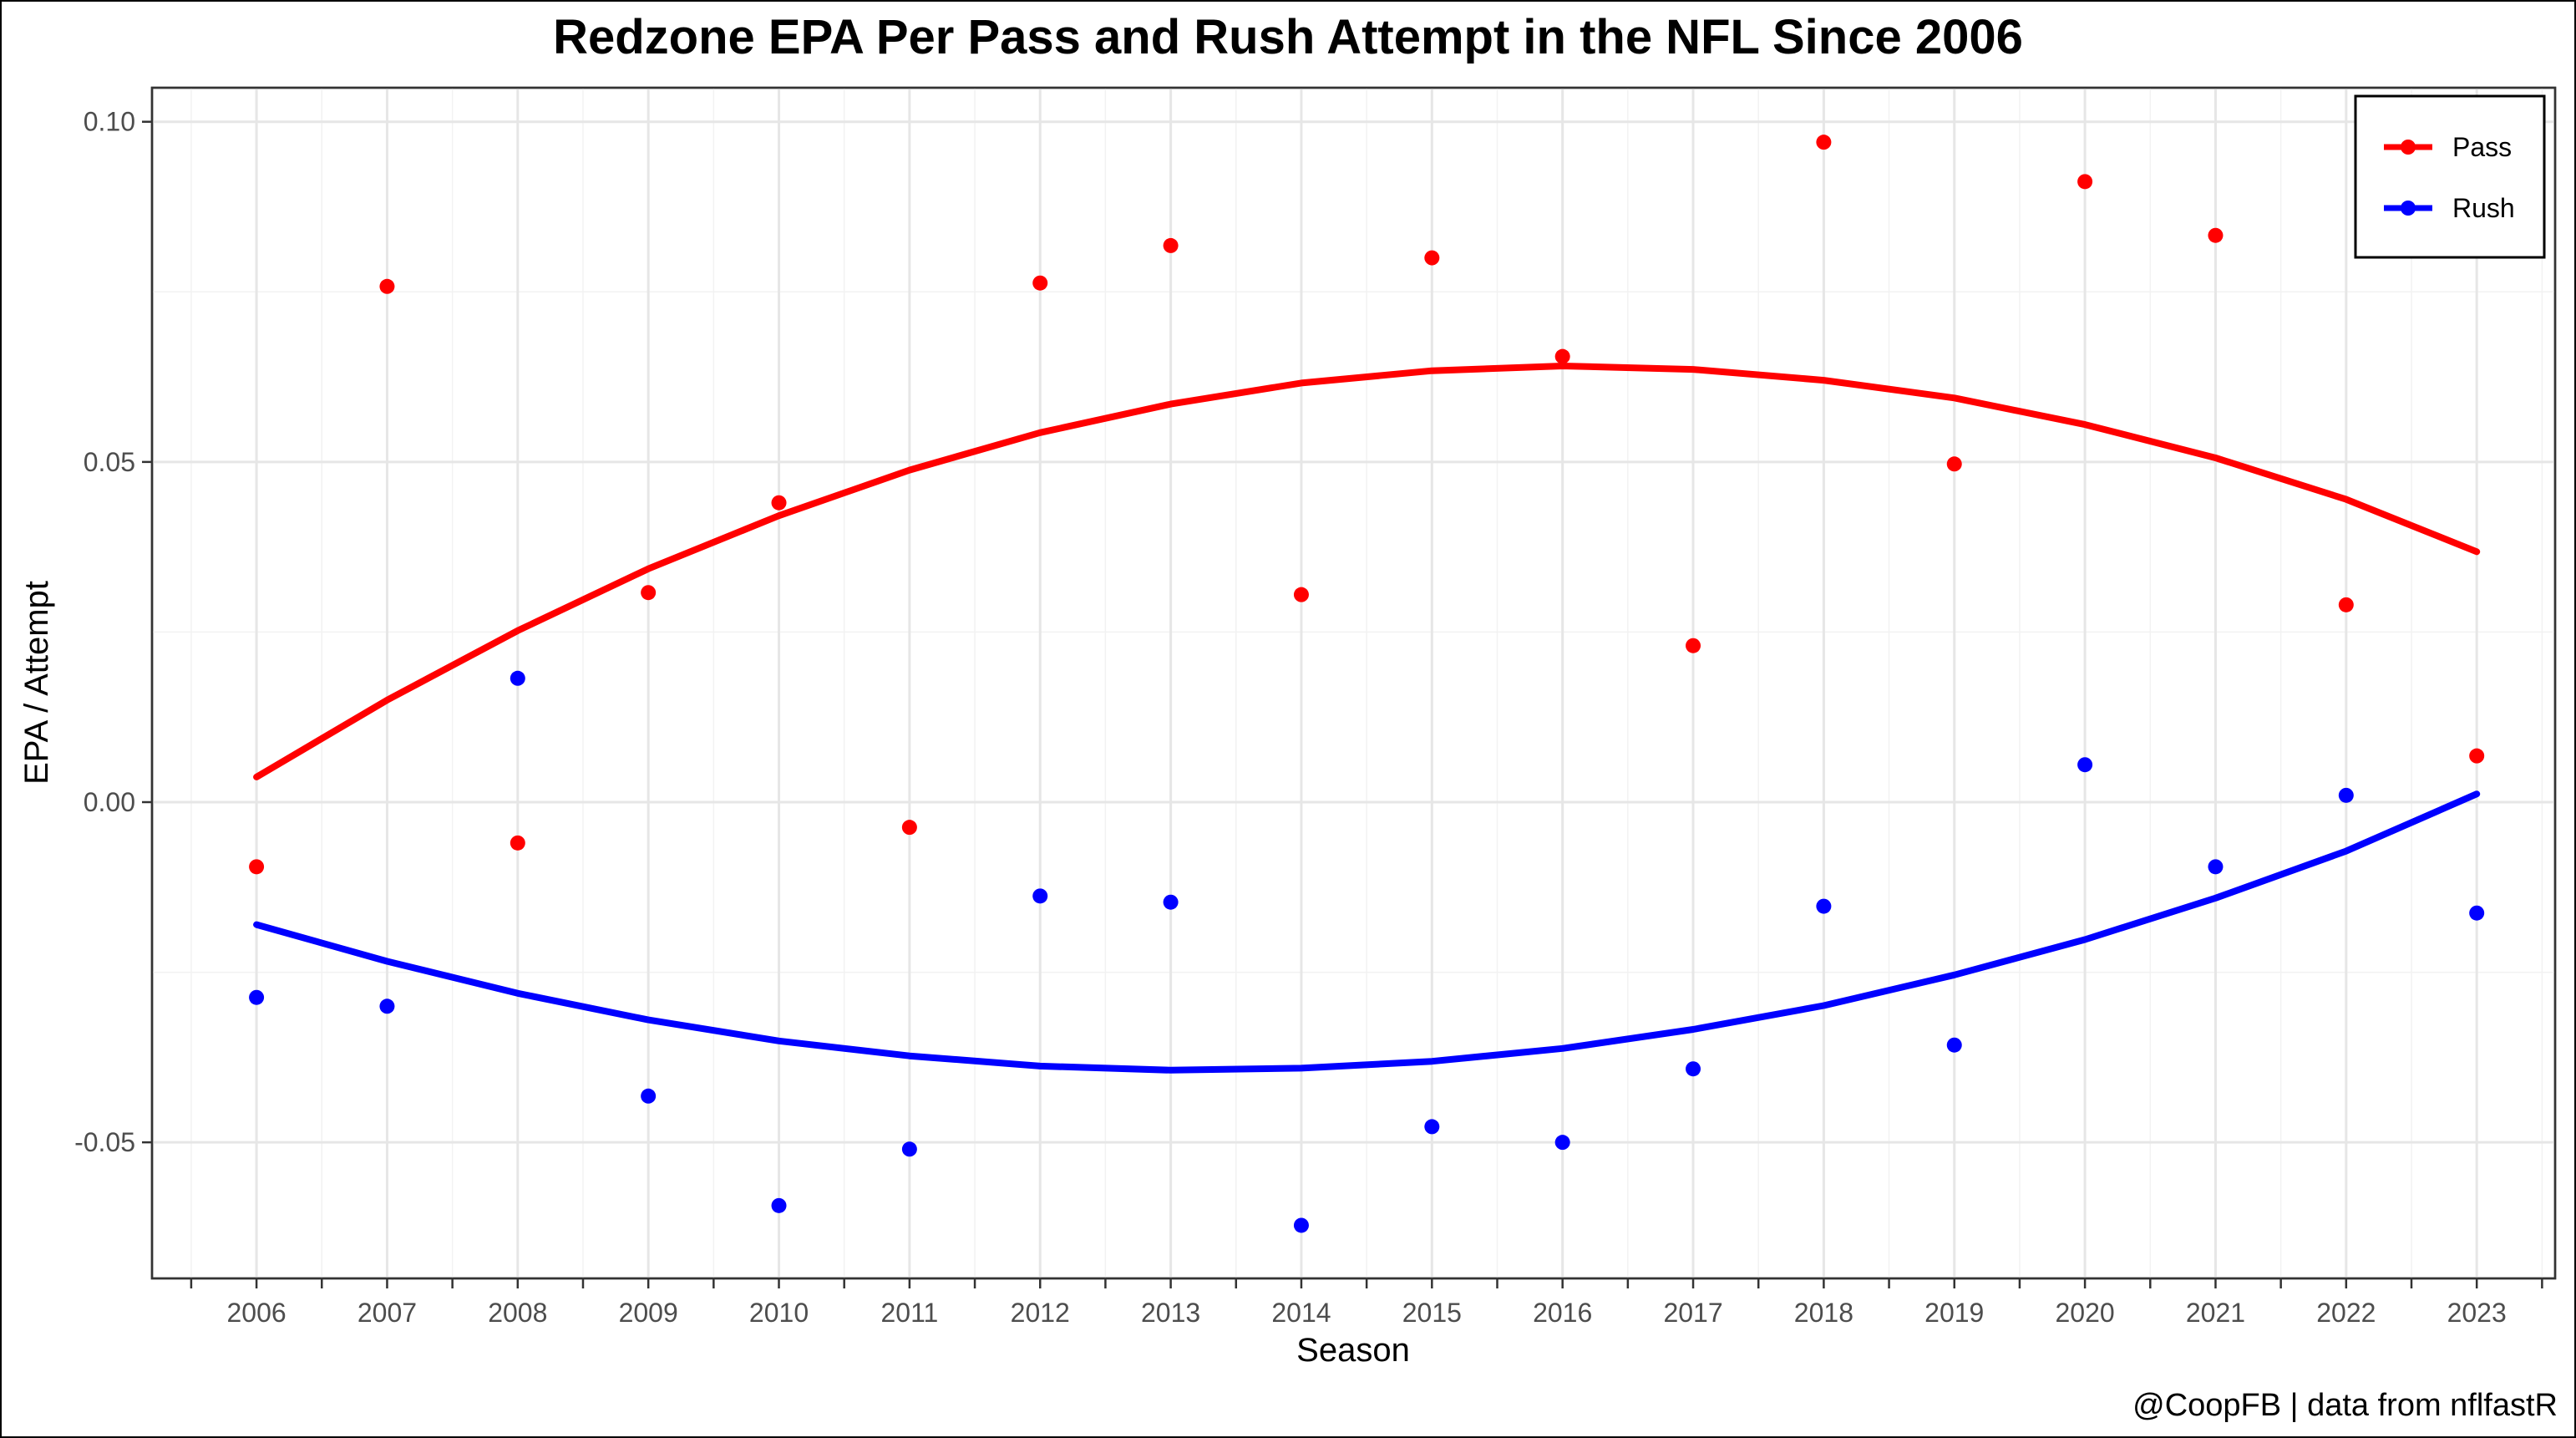 The image size is (2576, 1438). Describe the element at coordinates (36, 683) in the screenshot. I see `y-axis-label: EPA / Attempt` at that location.